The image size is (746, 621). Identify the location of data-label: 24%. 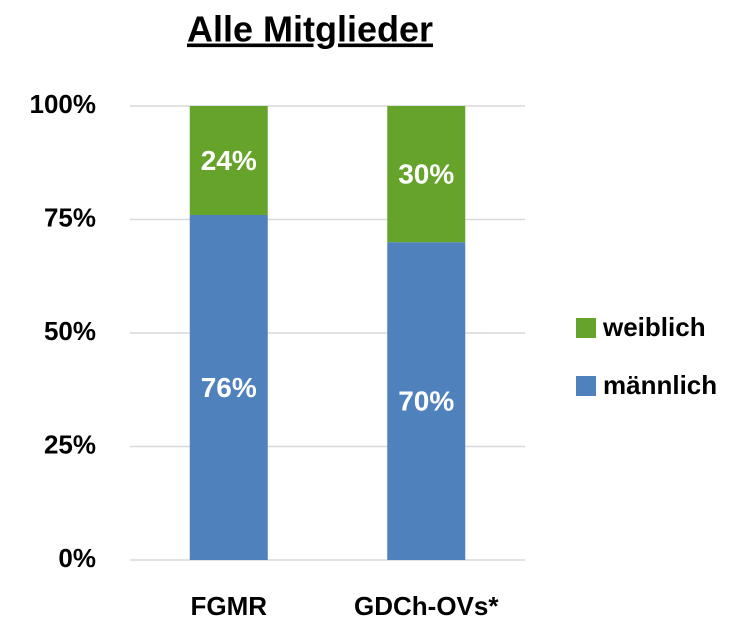
(229, 160).